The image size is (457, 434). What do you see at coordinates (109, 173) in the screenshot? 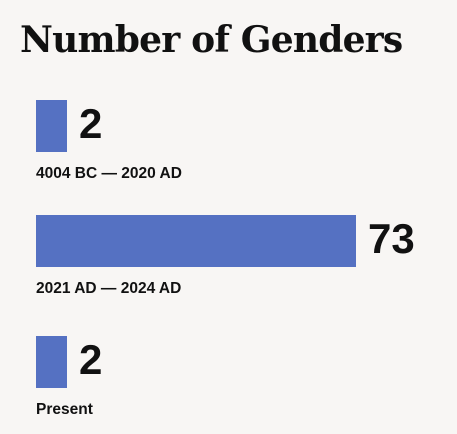
I see `category-label-1: 4004 BC — 2020 AD` at bounding box center [109, 173].